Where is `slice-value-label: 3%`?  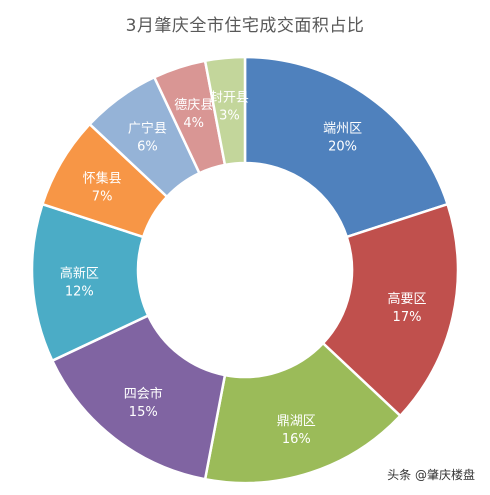
slice-value-label: 3% is located at coordinates (229, 116).